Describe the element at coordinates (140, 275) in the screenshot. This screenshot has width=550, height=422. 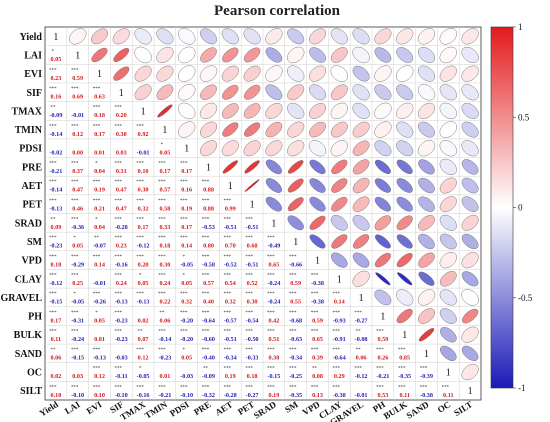
I see `significance-stars: *` at that location.